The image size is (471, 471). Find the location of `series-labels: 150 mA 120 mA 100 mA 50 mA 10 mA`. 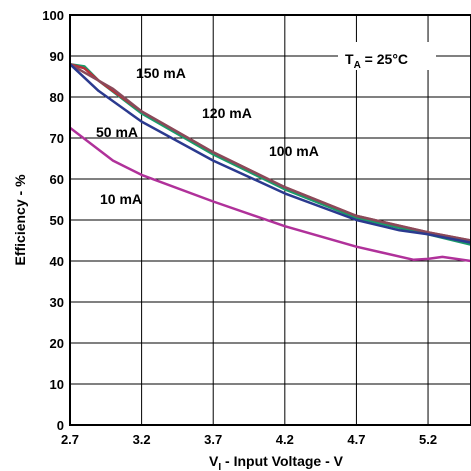

series-labels: 150 mA 120 mA 100 mA 50 mA 10 mA is located at coordinates (207, 136).